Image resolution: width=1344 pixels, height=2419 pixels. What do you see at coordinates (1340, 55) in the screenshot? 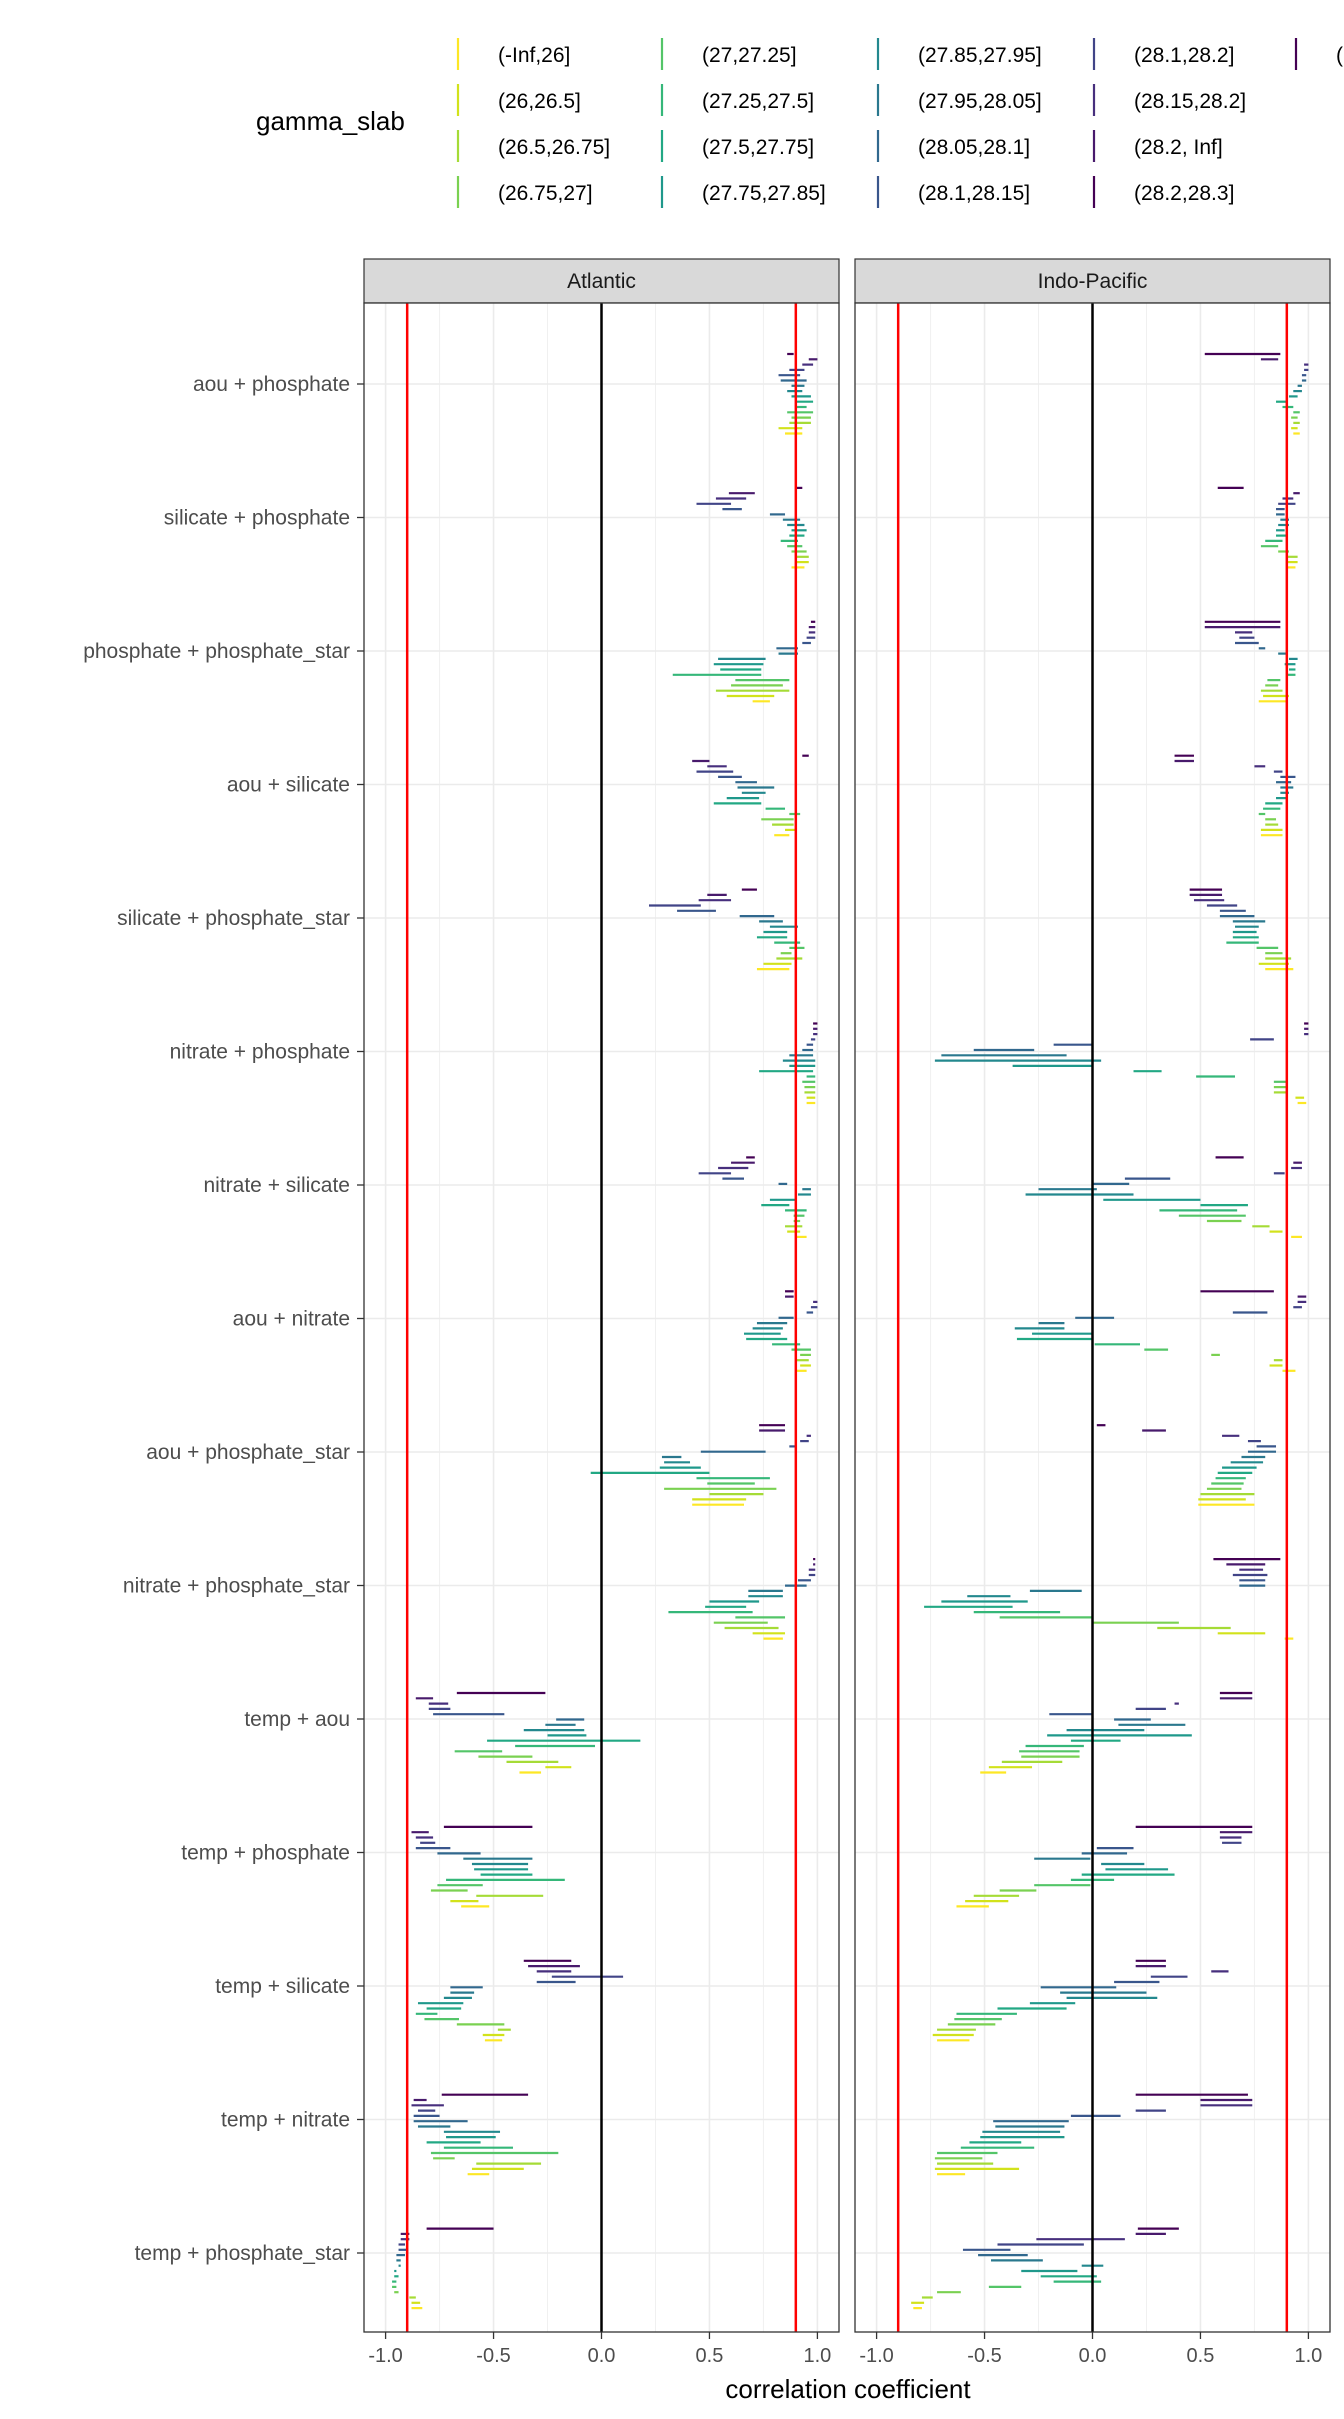
I see `legend-label: (2` at bounding box center [1340, 55].